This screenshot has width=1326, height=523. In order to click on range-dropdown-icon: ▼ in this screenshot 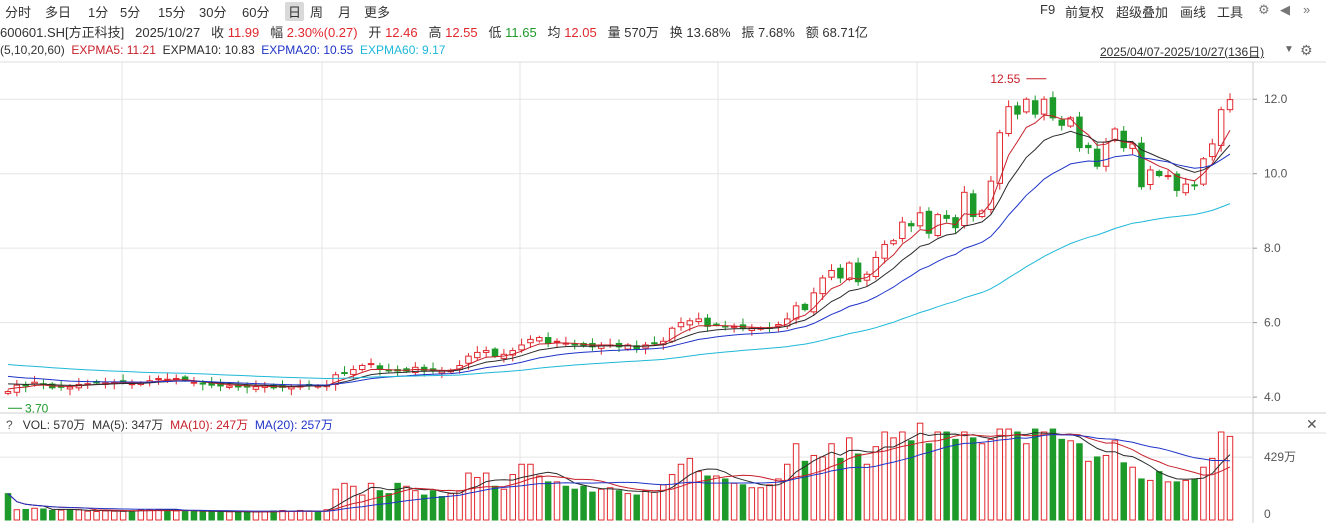, I will do `click(1289, 49)`.